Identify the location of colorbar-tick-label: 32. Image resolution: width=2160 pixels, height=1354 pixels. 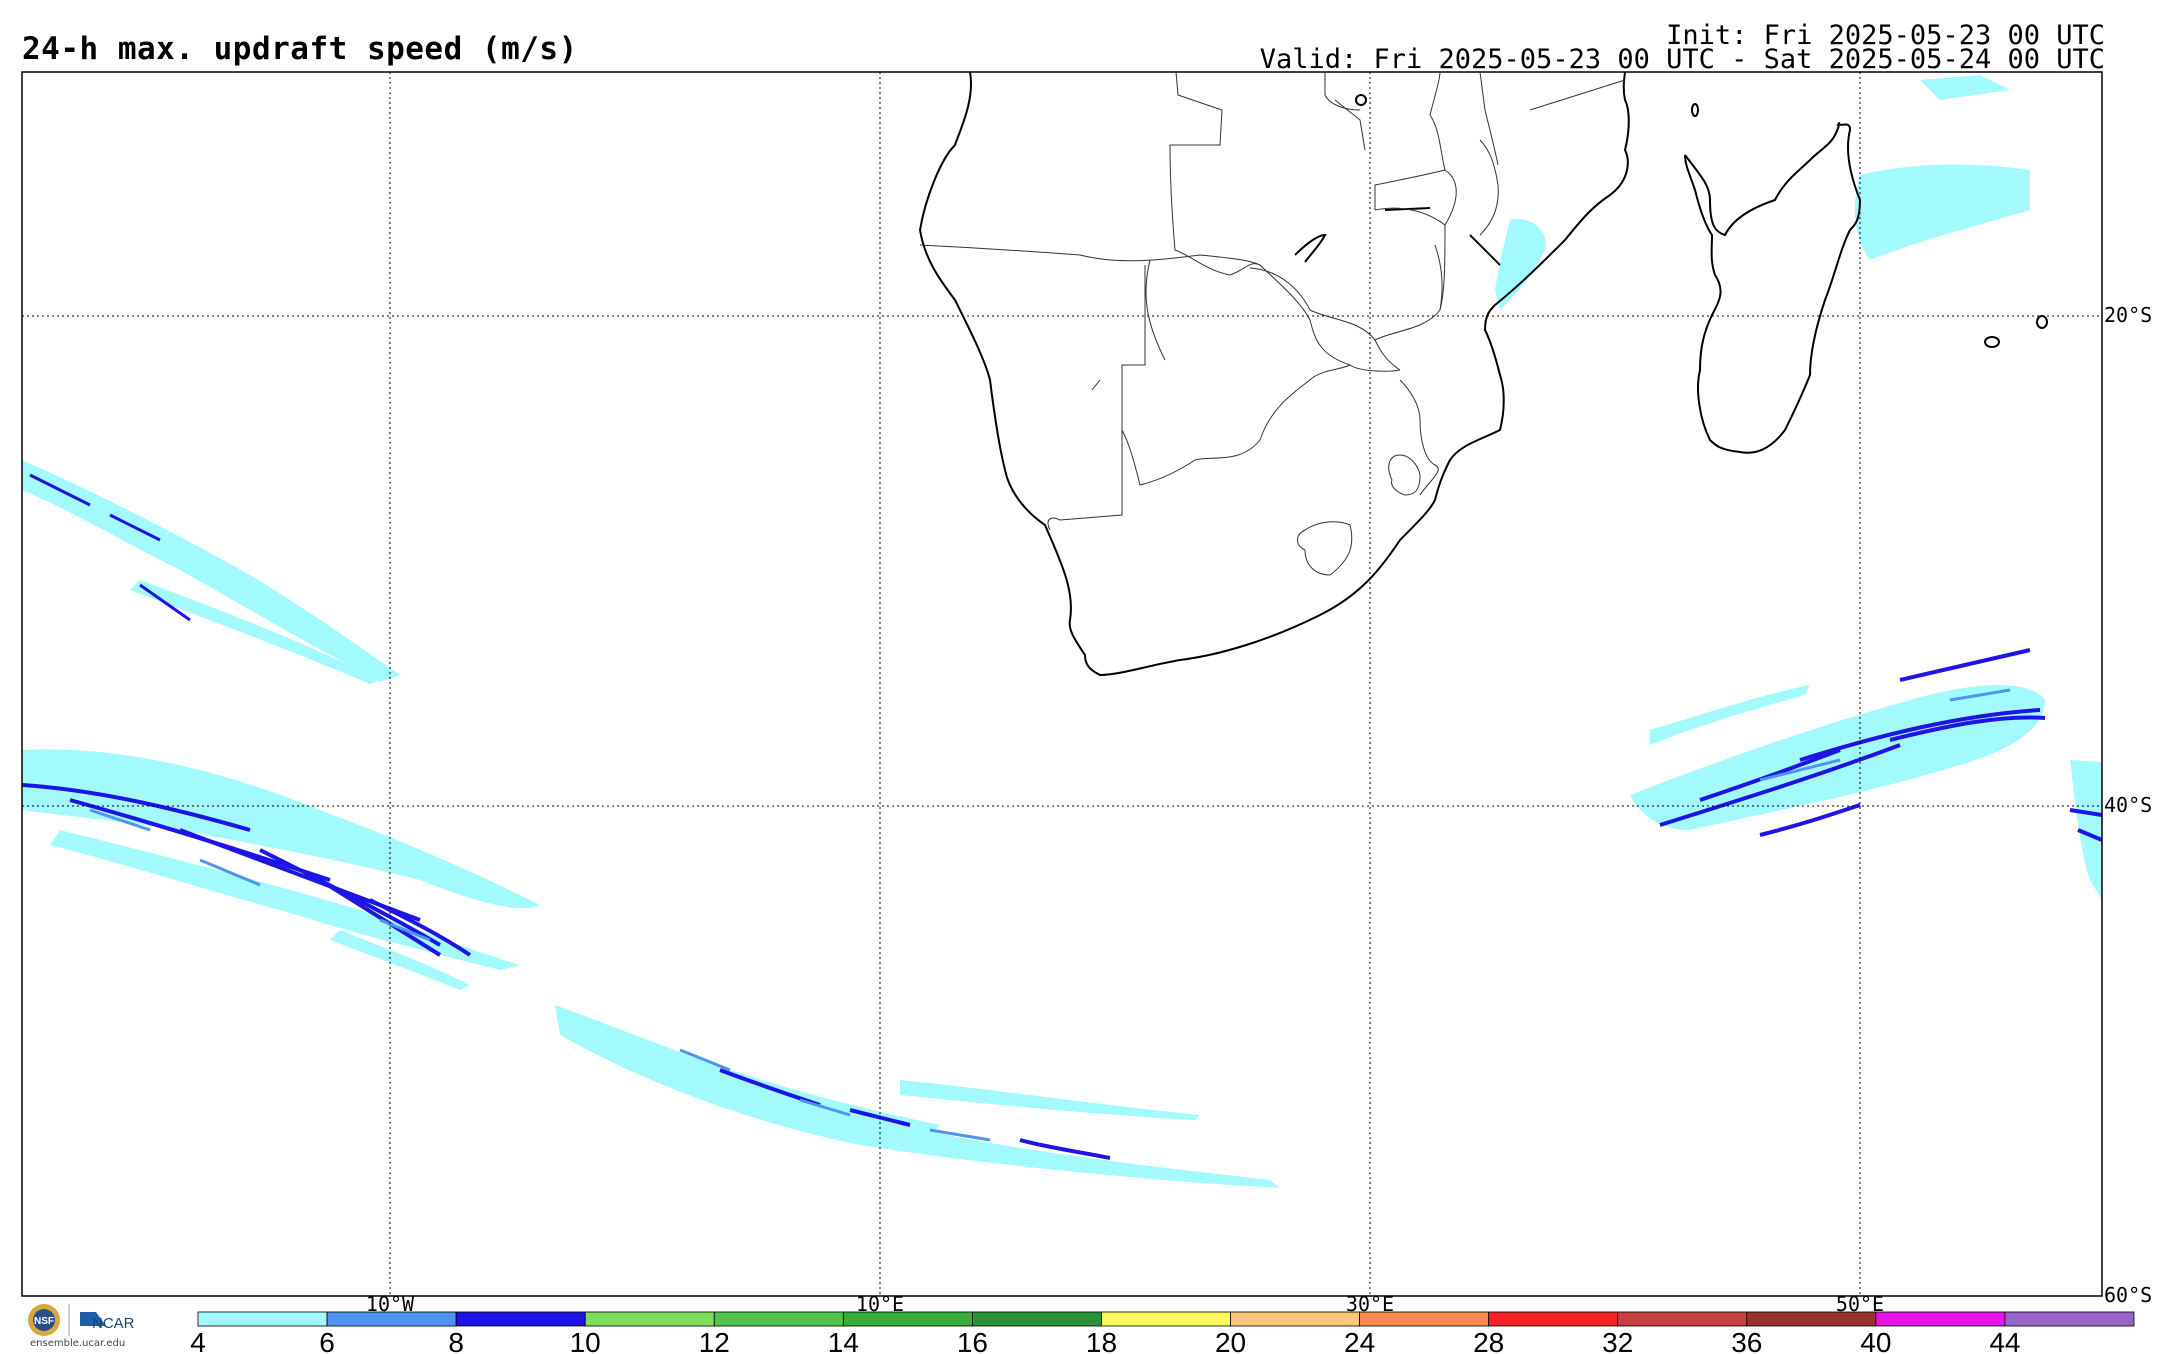
(1617, 1340).